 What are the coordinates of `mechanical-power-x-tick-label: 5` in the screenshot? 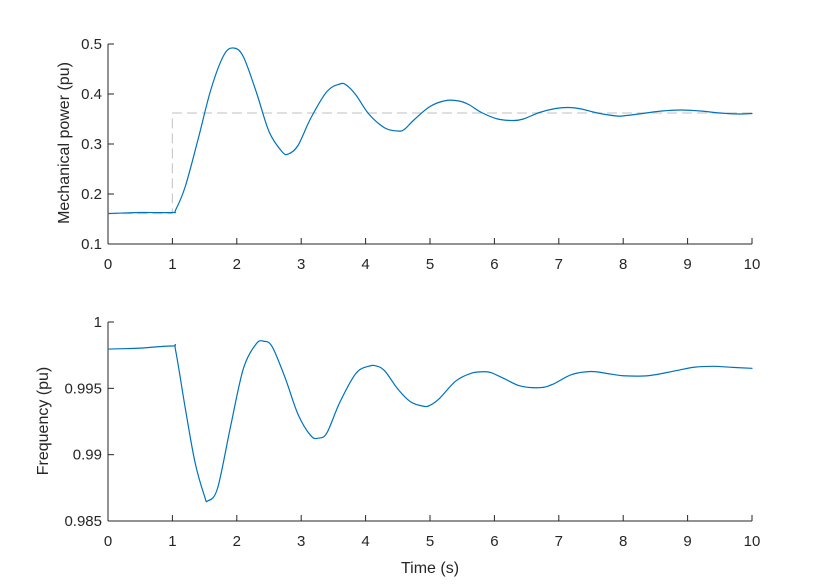 It's located at (430, 264).